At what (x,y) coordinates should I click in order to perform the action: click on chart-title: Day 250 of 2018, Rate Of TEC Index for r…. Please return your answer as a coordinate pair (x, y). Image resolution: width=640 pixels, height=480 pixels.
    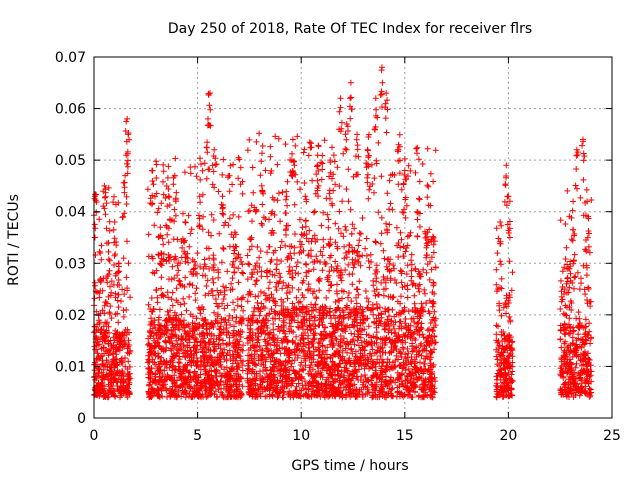
    Looking at the image, I should click on (350, 29).